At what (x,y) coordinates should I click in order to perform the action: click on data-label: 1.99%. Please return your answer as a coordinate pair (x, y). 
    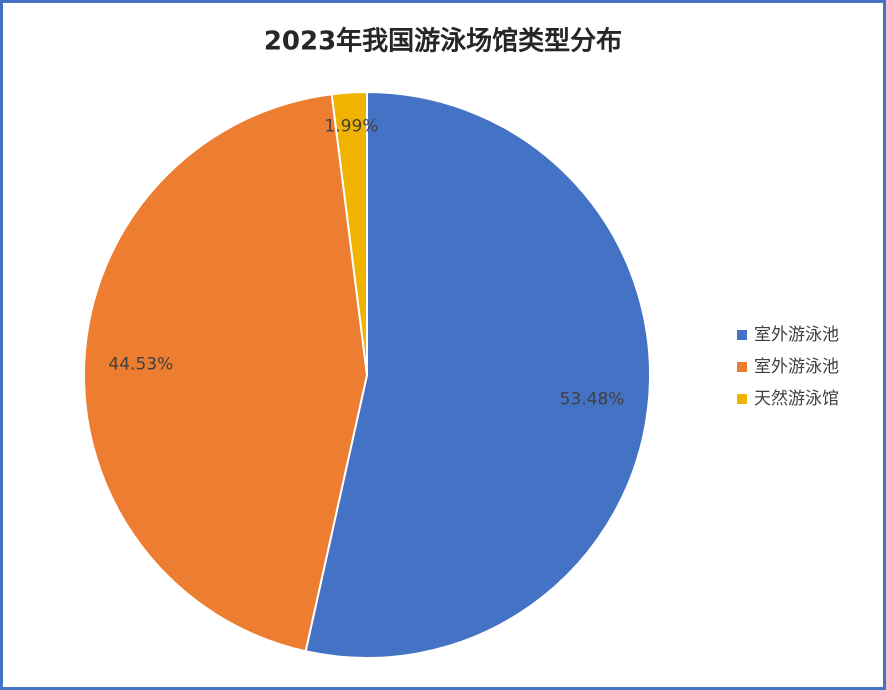
    Looking at the image, I should click on (351, 126).